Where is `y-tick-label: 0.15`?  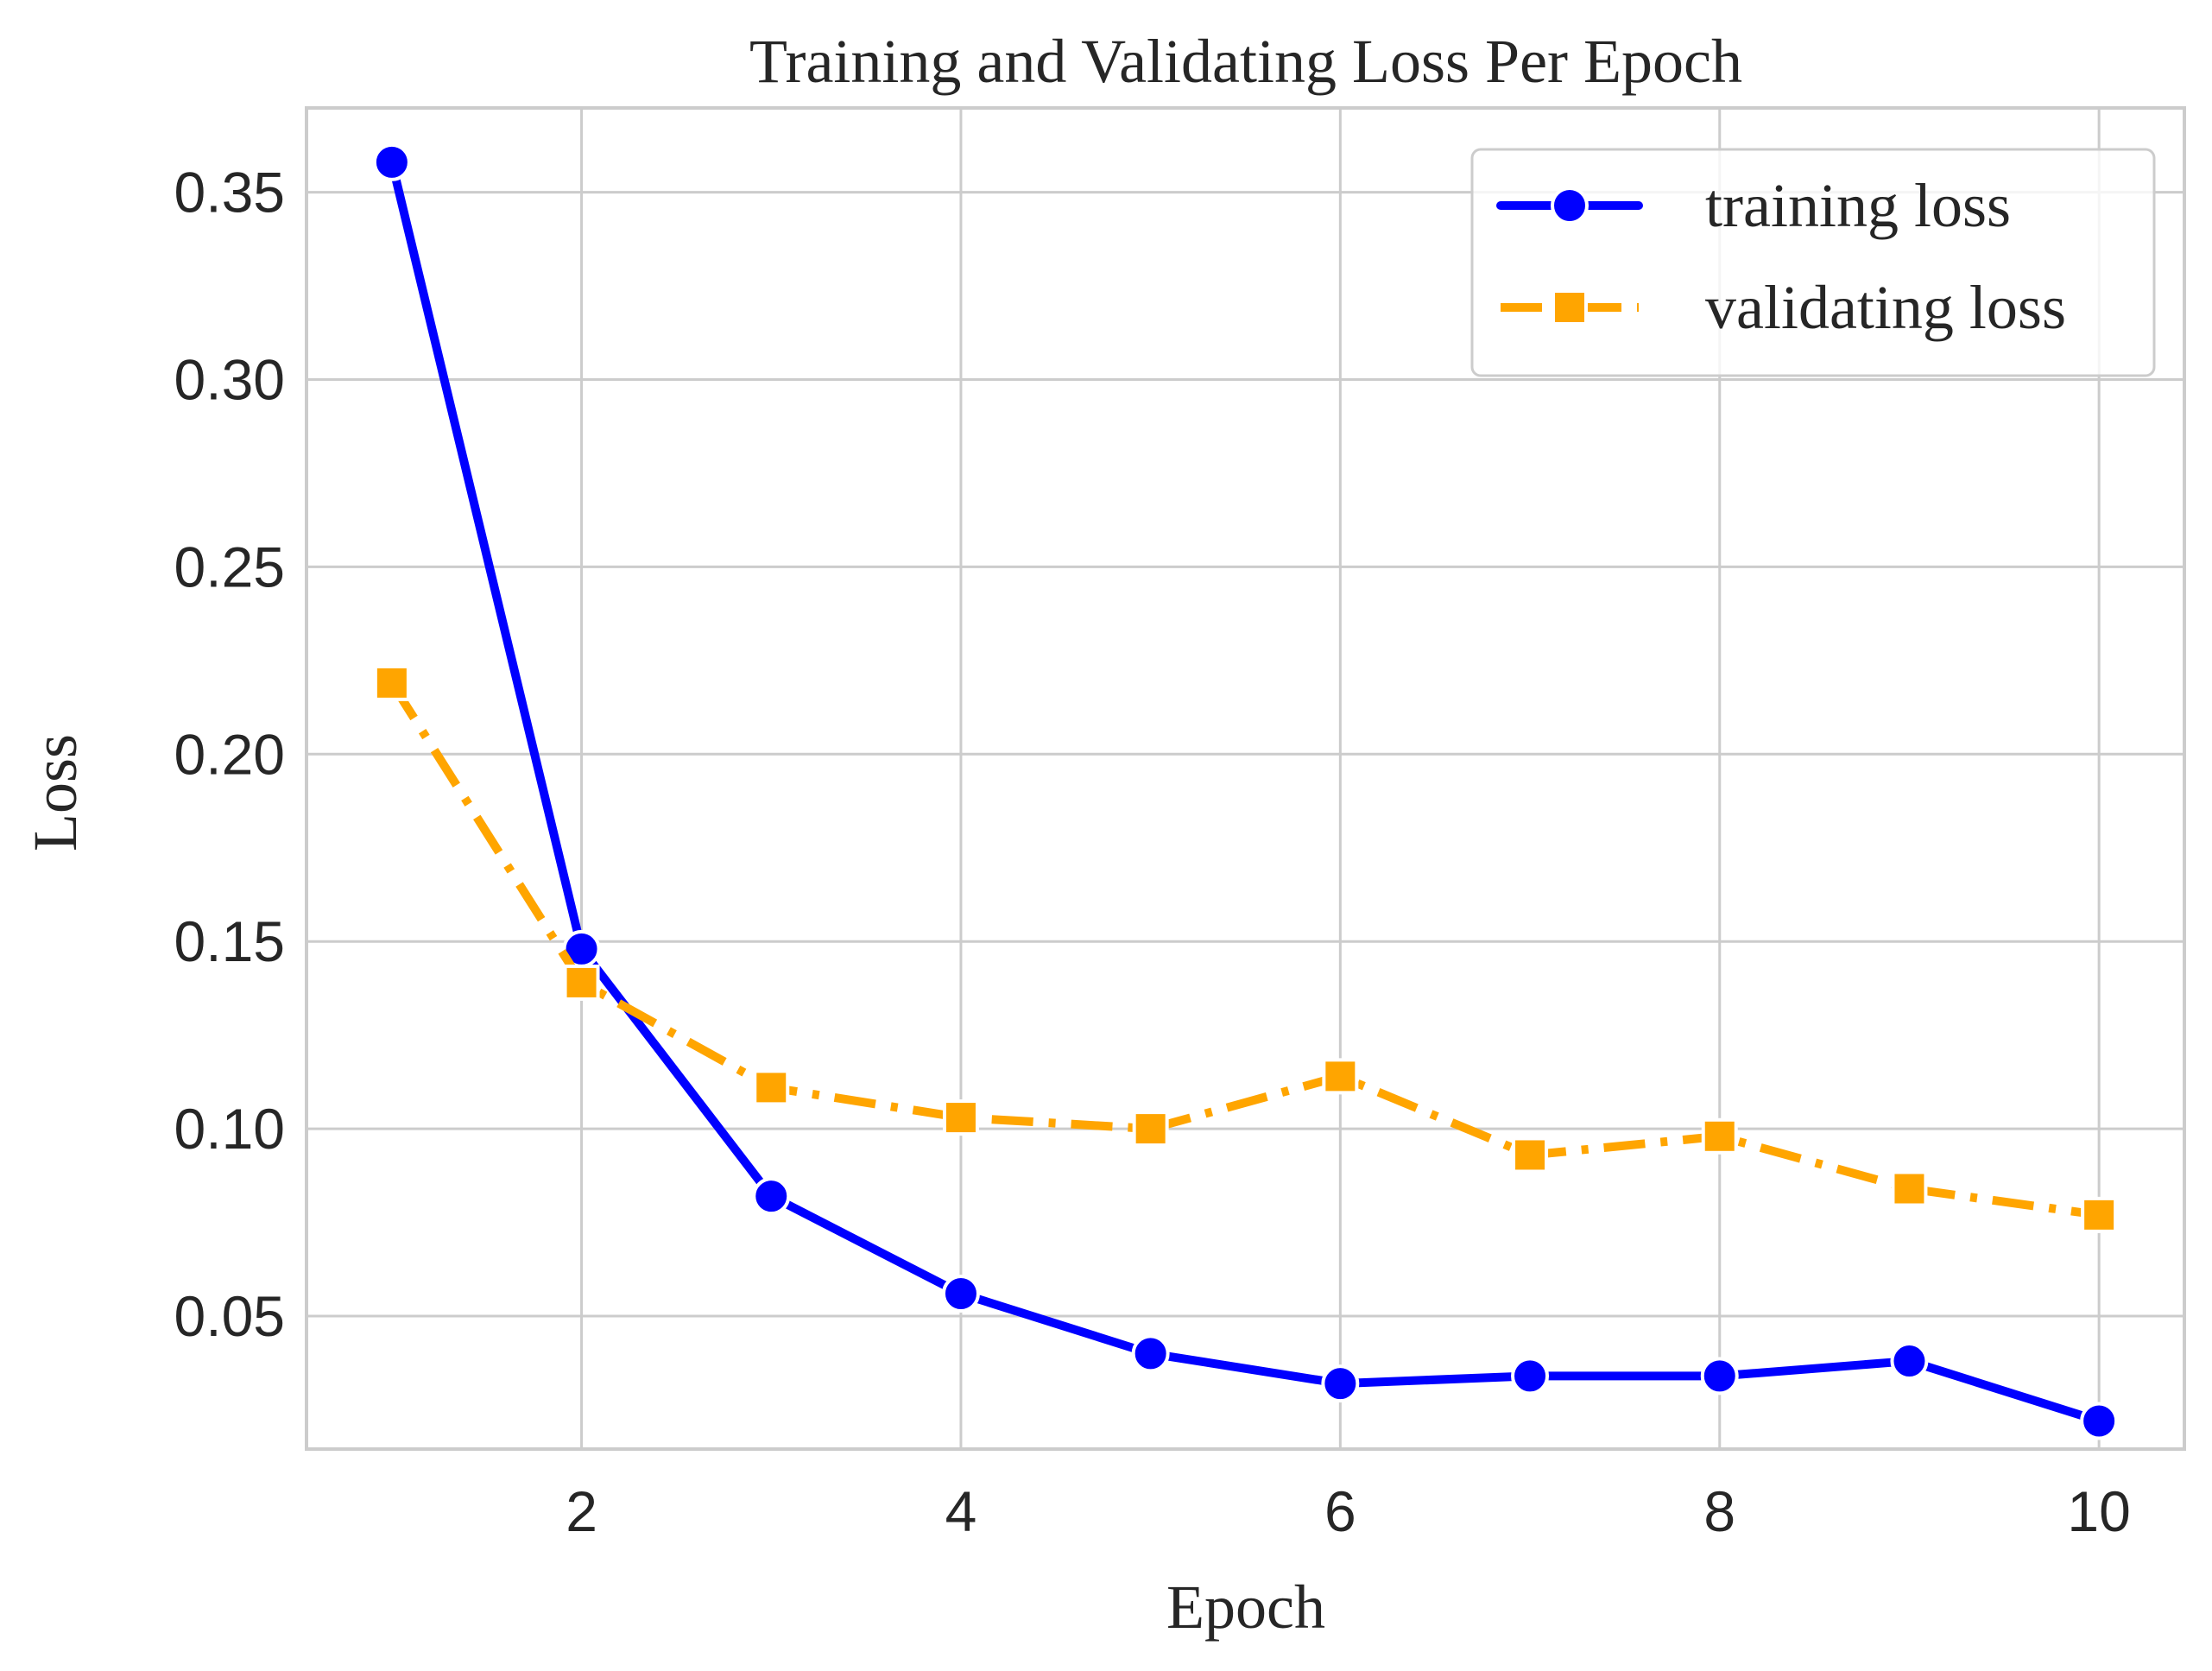 y-tick-label: 0.15 is located at coordinates (229, 941).